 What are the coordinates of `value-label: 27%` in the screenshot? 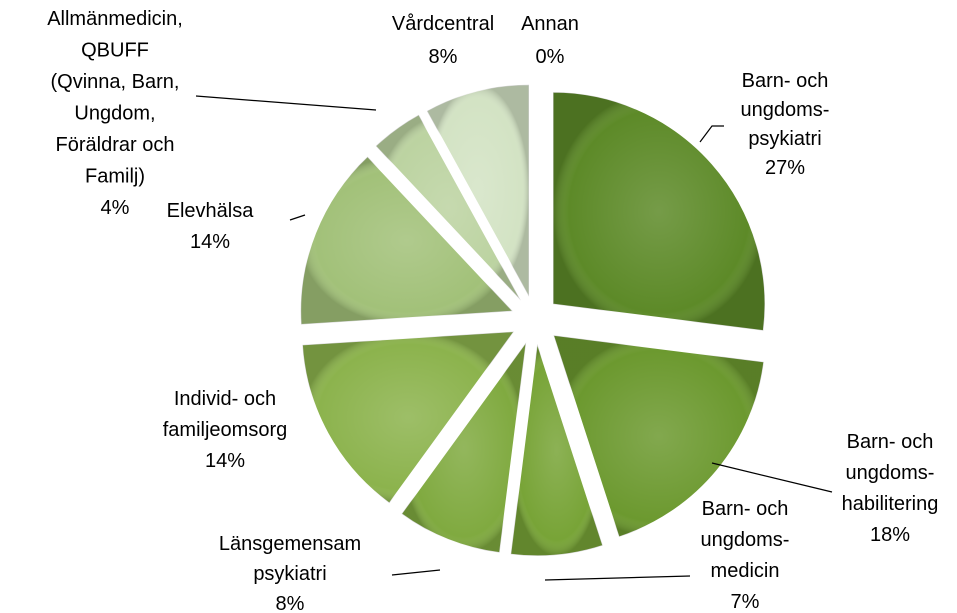 It's located at (785, 168).